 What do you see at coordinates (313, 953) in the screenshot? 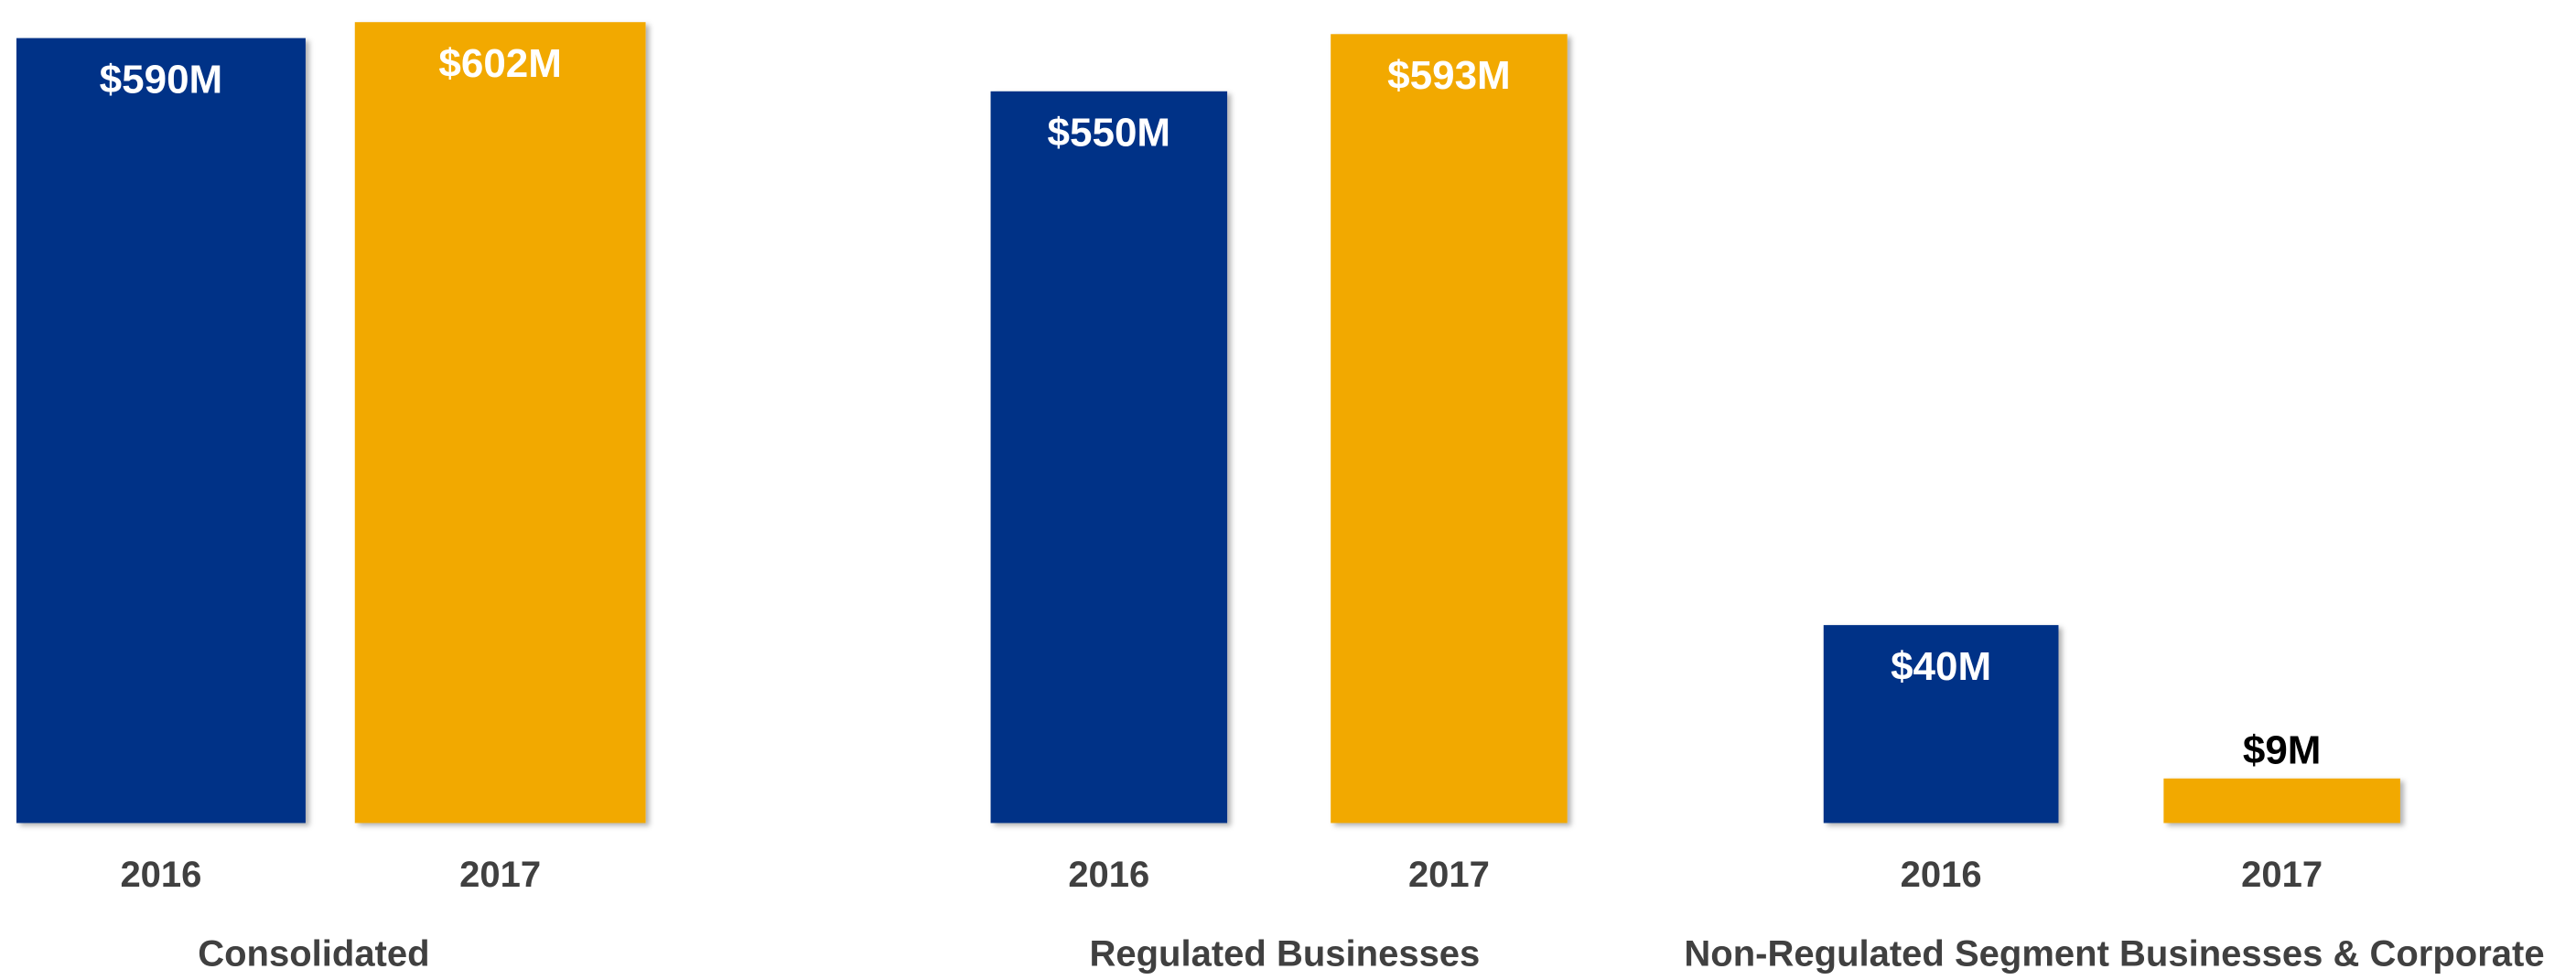
I see `group-label: Consolidated` at bounding box center [313, 953].